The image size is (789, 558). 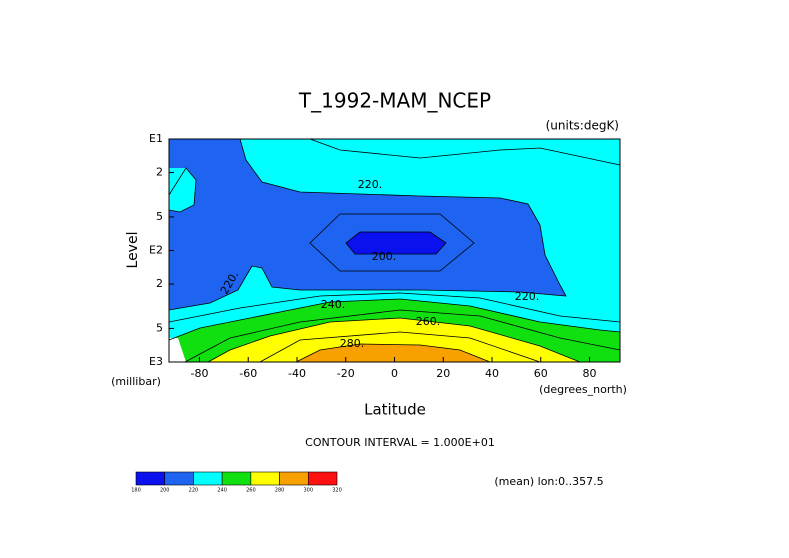 What do you see at coordinates (583, 389) in the screenshot?
I see `x-unit-label: (degrees_north)` at bounding box center [583, 389].